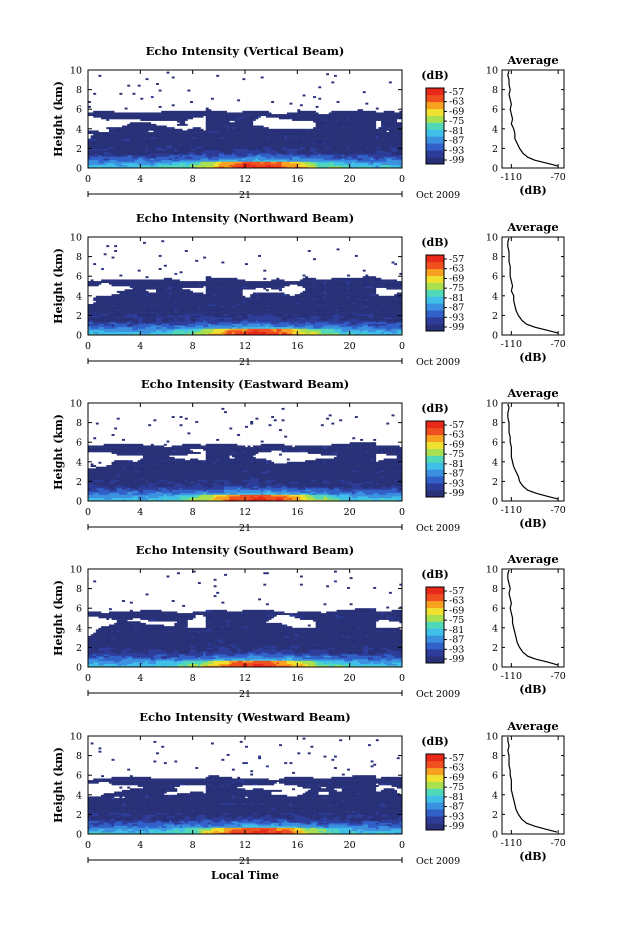 The image size is (618, 929). I want to click on profile-y-tick-label: 2, so click(495, 316).